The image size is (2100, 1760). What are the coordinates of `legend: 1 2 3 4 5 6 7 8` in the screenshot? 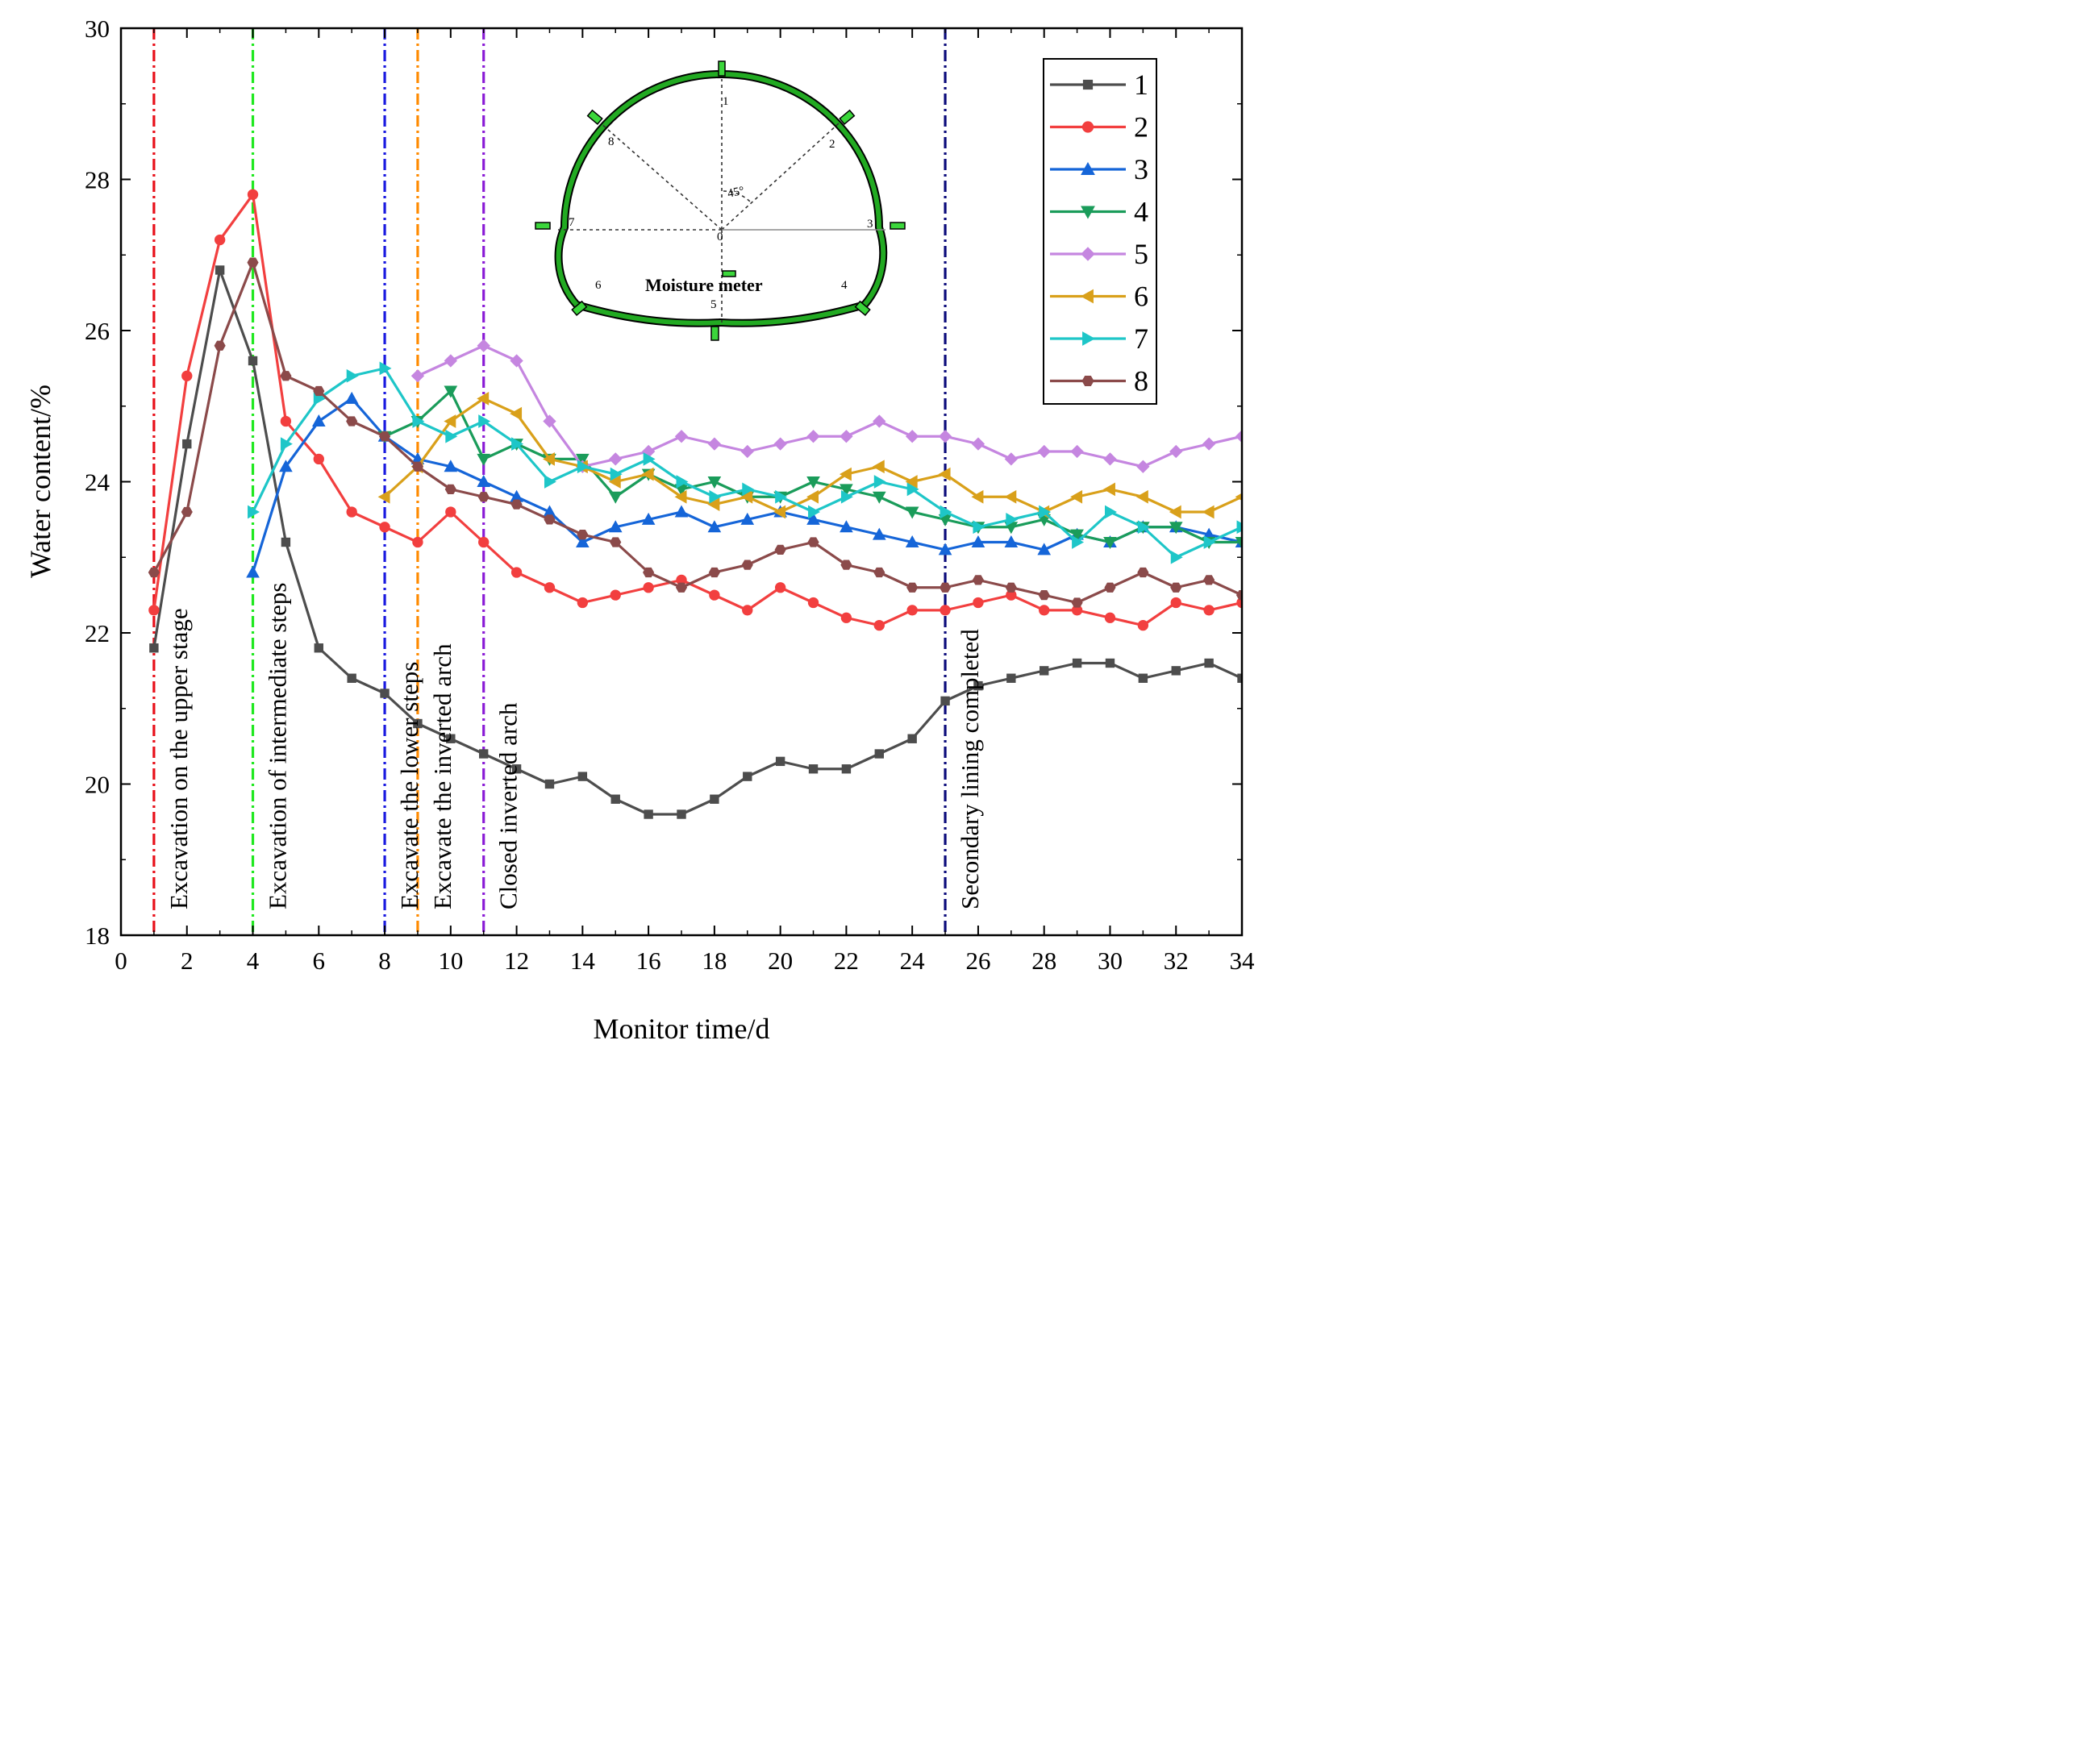 It's located at (1100, 231).